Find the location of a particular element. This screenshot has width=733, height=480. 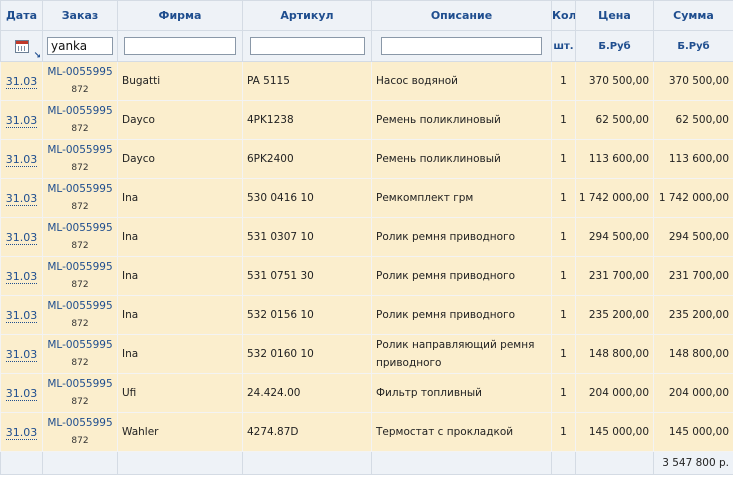

column-header-sum-label: Сумма is located at coordinates (693, 15).